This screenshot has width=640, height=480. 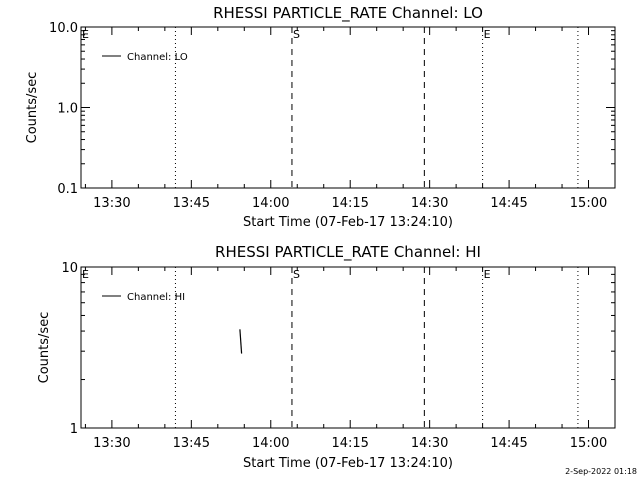 What do you see at coordinates (348, 252) in the screenshot?
I see `chart-title: RHESSI PARTICLE_RATE Channel: HI` at bounding box center [348, 252].